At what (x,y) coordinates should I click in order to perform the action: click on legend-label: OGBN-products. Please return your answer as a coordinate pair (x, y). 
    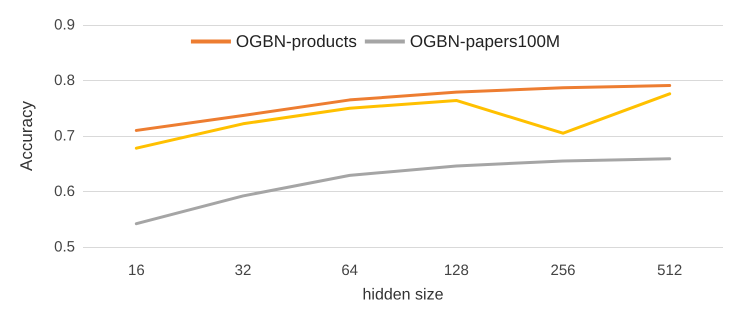
    Looking at the image, I should click on (296, 41).